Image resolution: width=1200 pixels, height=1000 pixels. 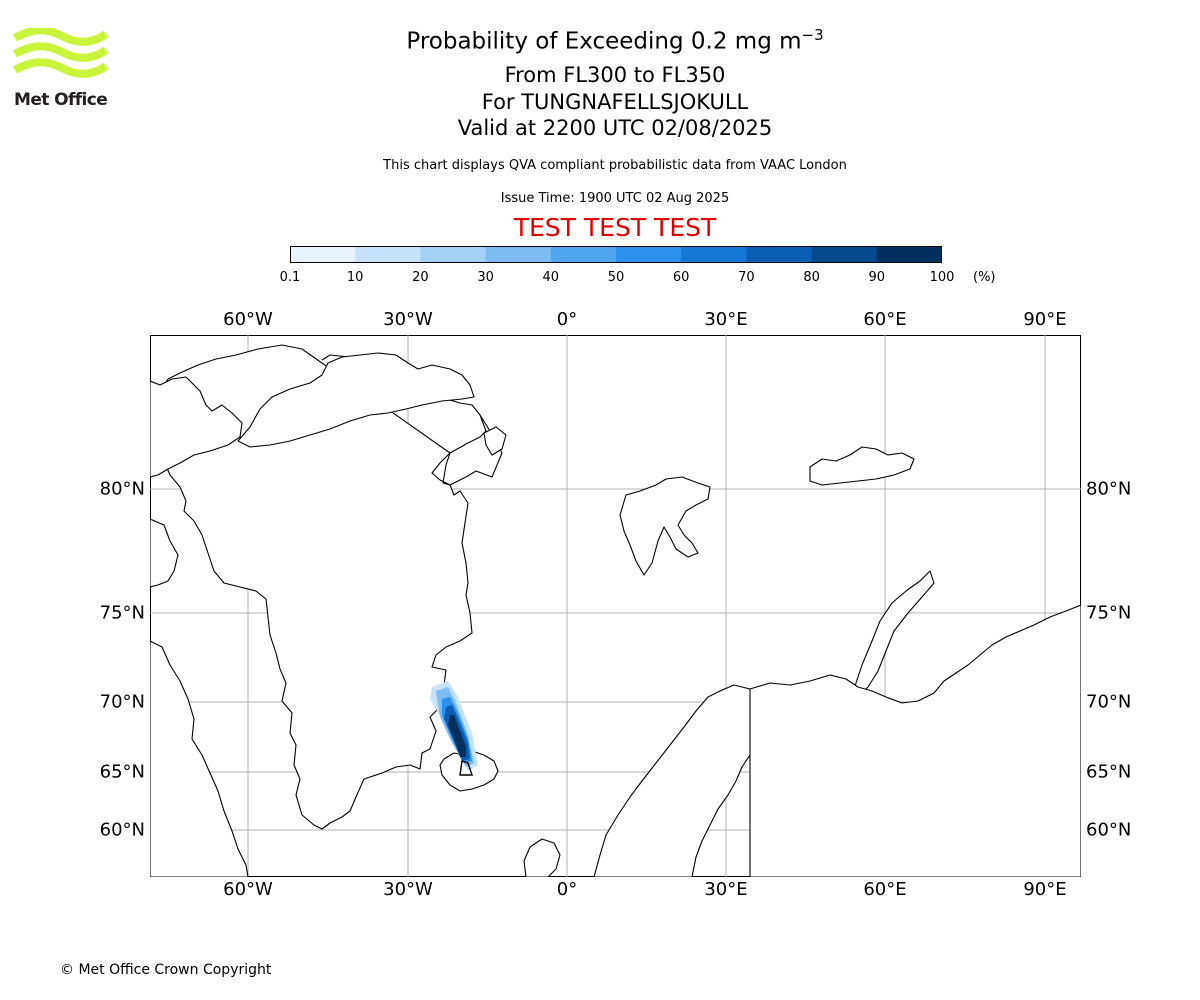 What do you see at coordinates (290, 277) in the screenshot?
I see `colorbar-tick-label: 0.1` at bounding box center [290, 277].